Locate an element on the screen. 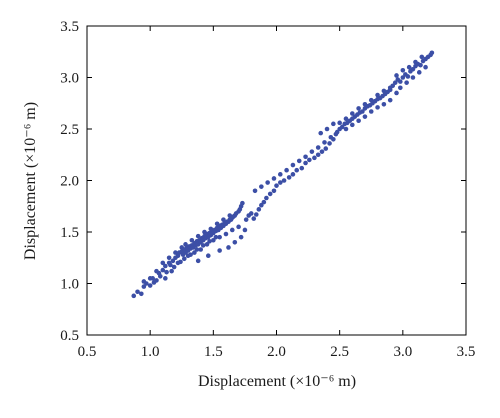 The image size is (500, 418). y-tick-label: 3.5 is located at coordinates (69, 27).